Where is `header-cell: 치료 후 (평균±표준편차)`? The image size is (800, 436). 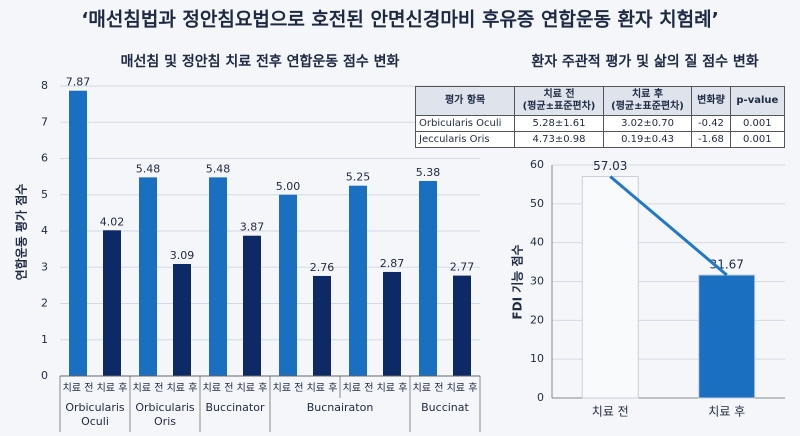 header-cell: 치료 후 (평균±표준편차) is located at coordinates (647, 101).